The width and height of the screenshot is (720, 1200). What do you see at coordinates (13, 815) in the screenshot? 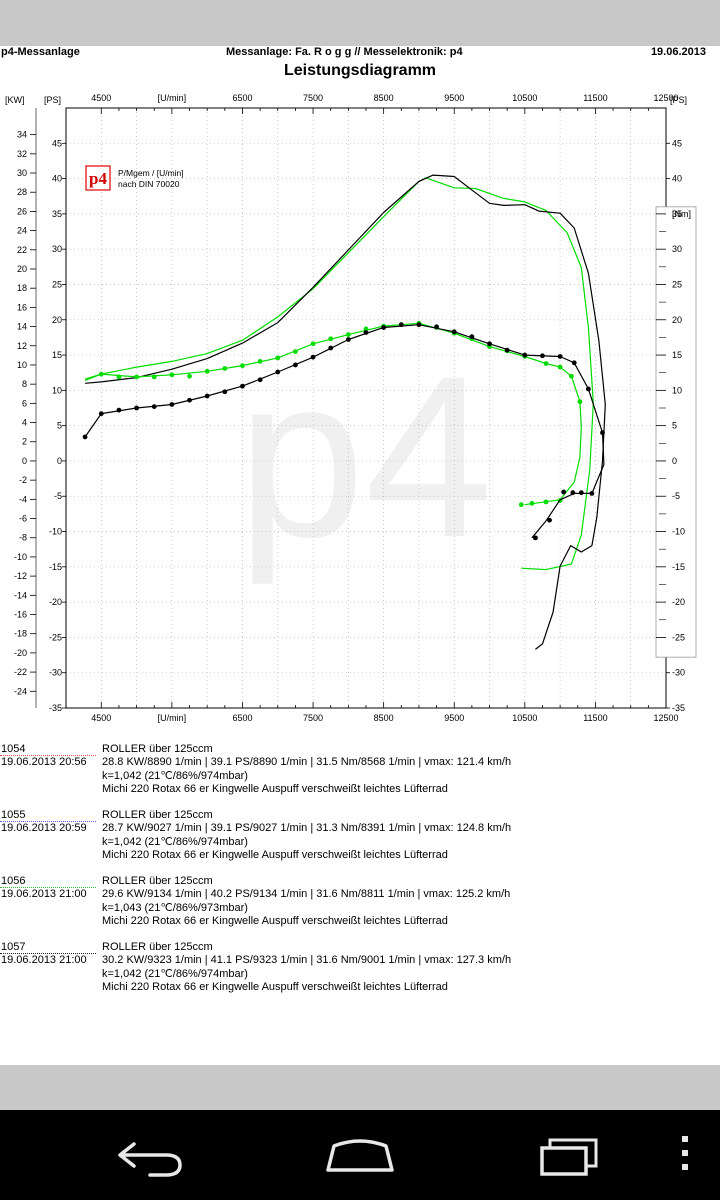
I see `run-number: 1055` at bounding box center [13, 815].